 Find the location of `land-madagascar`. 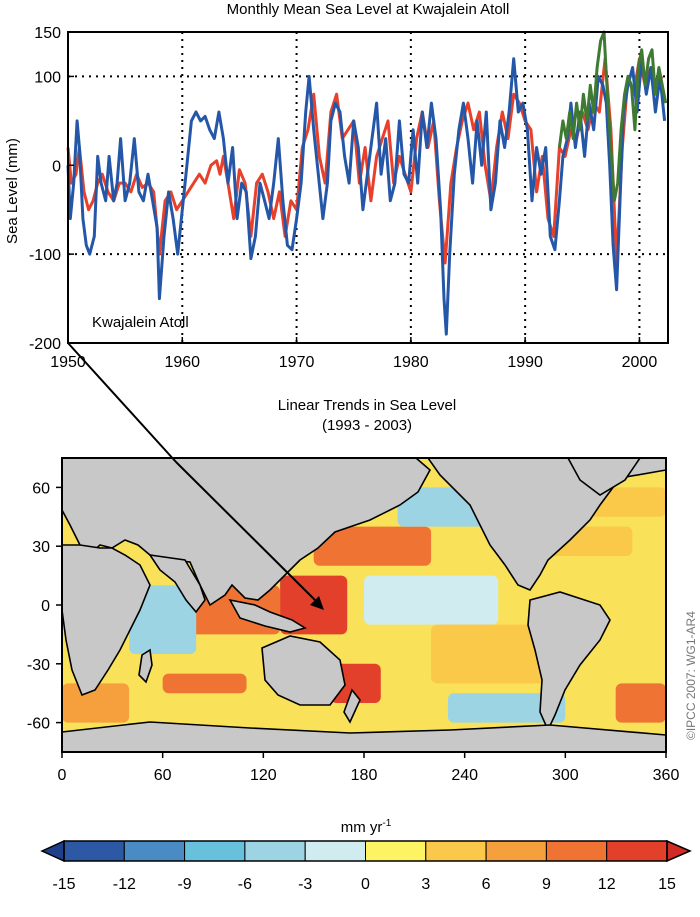

land-madagascar is located at coordinates (145, 666).